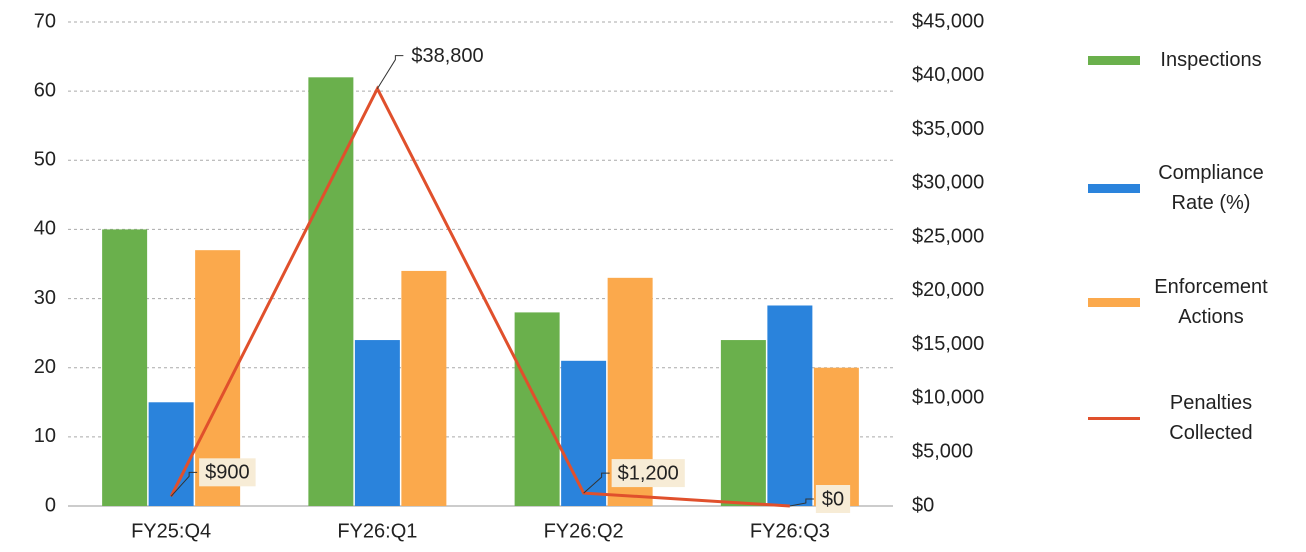  Describe the element at coordinates (948, 129) in the screenshot. I see `y2-tick-label: $35,000` at that location.